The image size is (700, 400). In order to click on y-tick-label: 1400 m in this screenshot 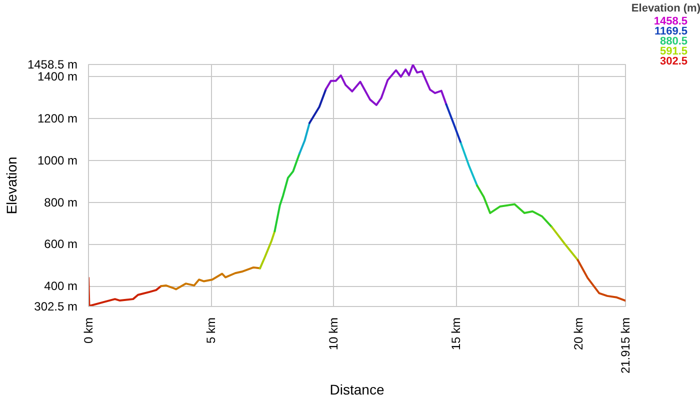, I will do `click(57, 77)`.